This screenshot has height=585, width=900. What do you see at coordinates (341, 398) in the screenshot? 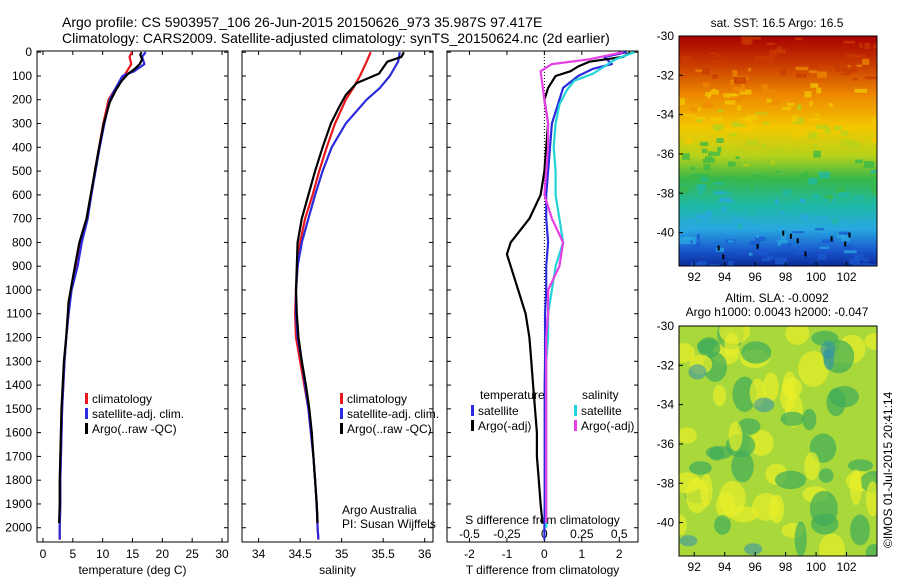
I see `legend-swatch` at bounding box center [341, 398].